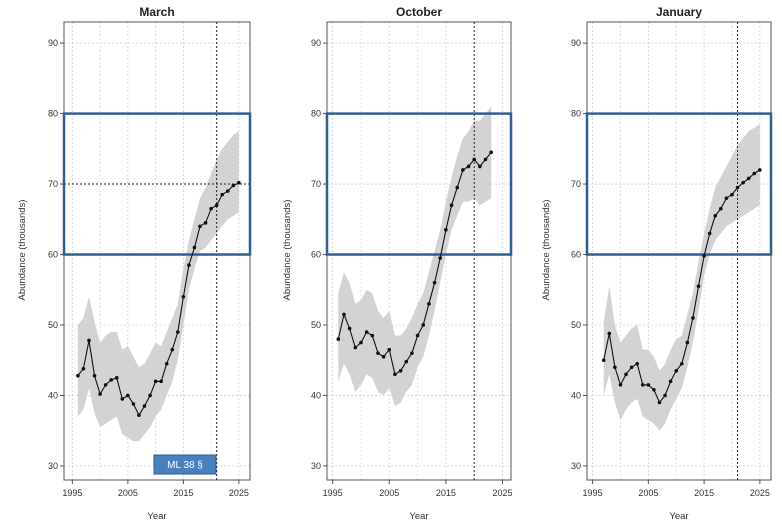  I want to click on y-tick-label: 30, so click(53, 466).